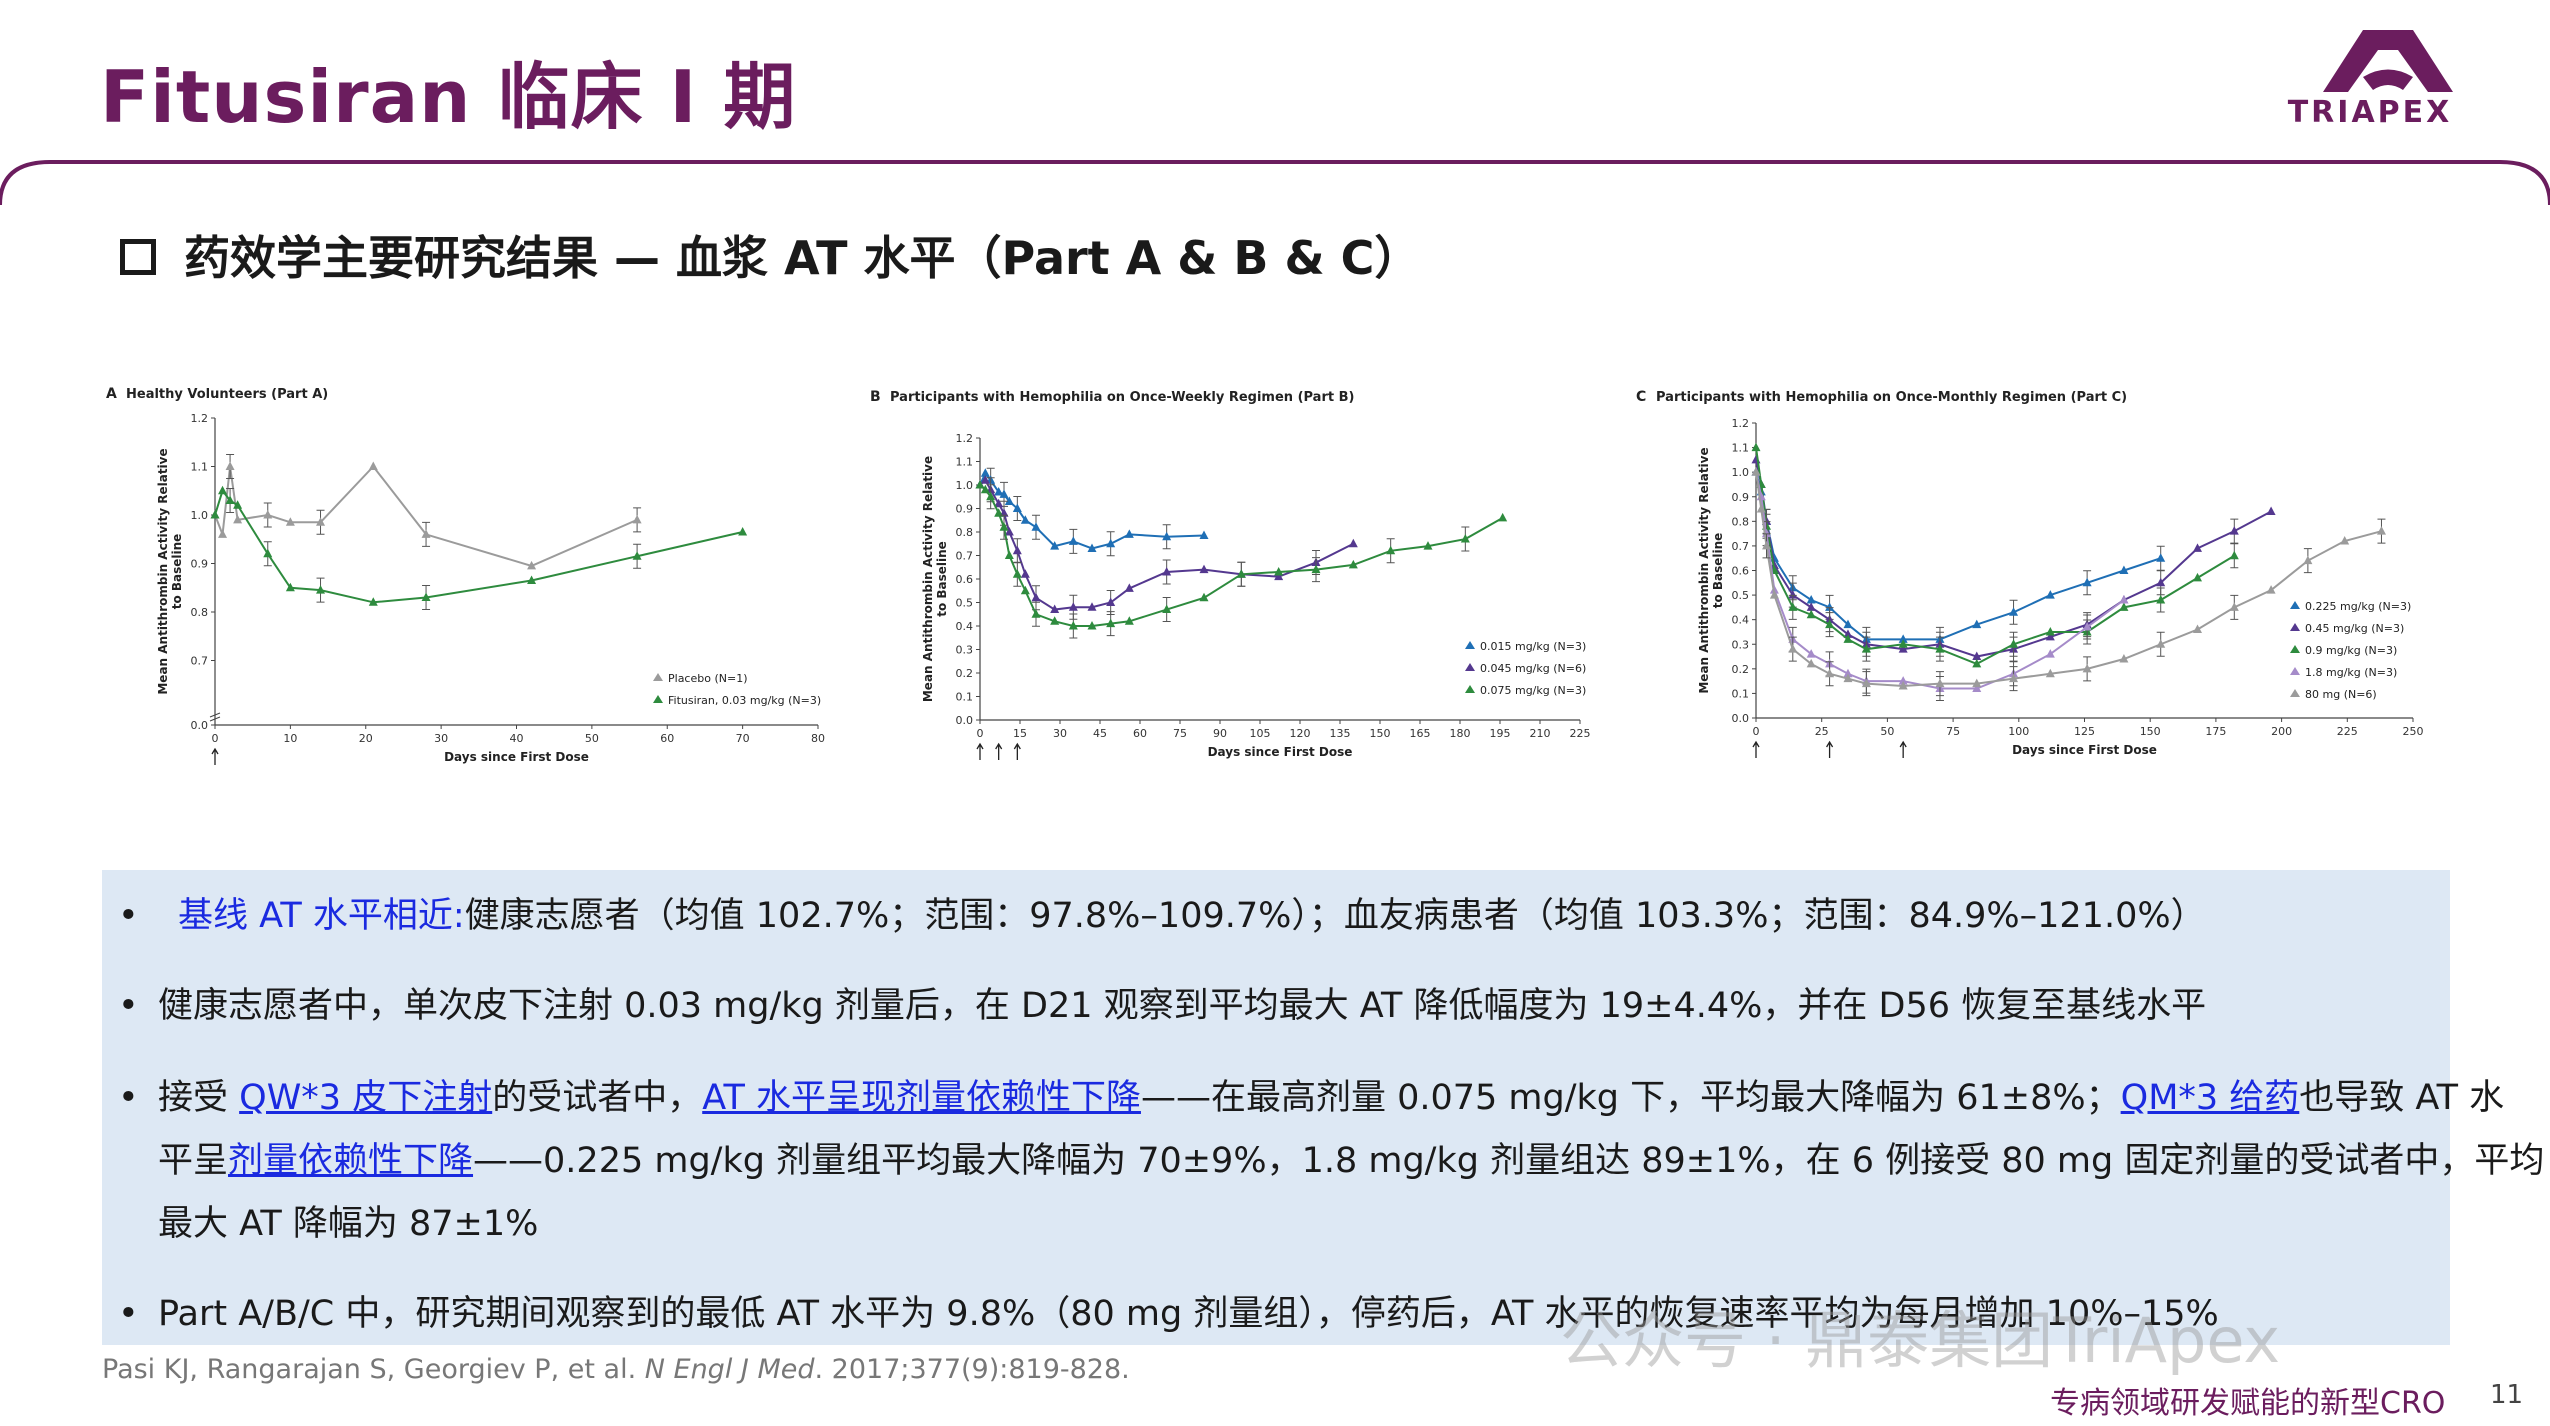  I want to click on x-tick-label: 210, so click(1540, 733).